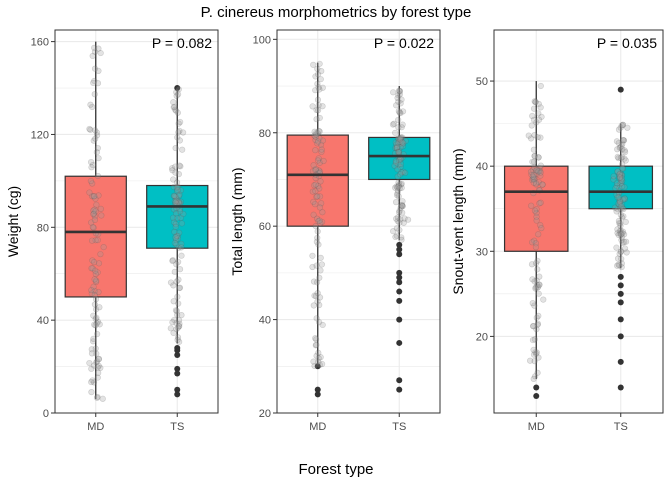  I want to click on y-tick-label: 120, so click(40, 135).